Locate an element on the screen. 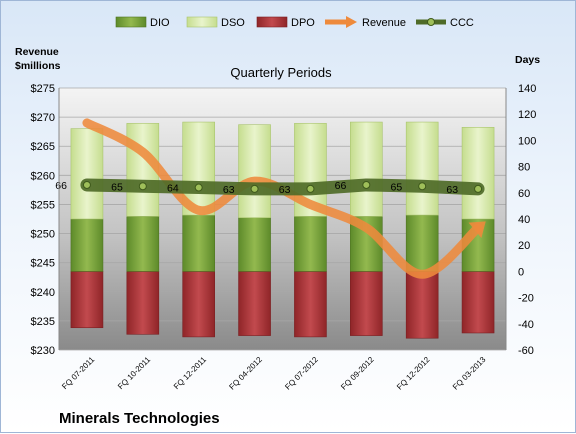 This screenshot has width=576, height=434. right-tick-label: 140 is located at coordinates (527, 89).